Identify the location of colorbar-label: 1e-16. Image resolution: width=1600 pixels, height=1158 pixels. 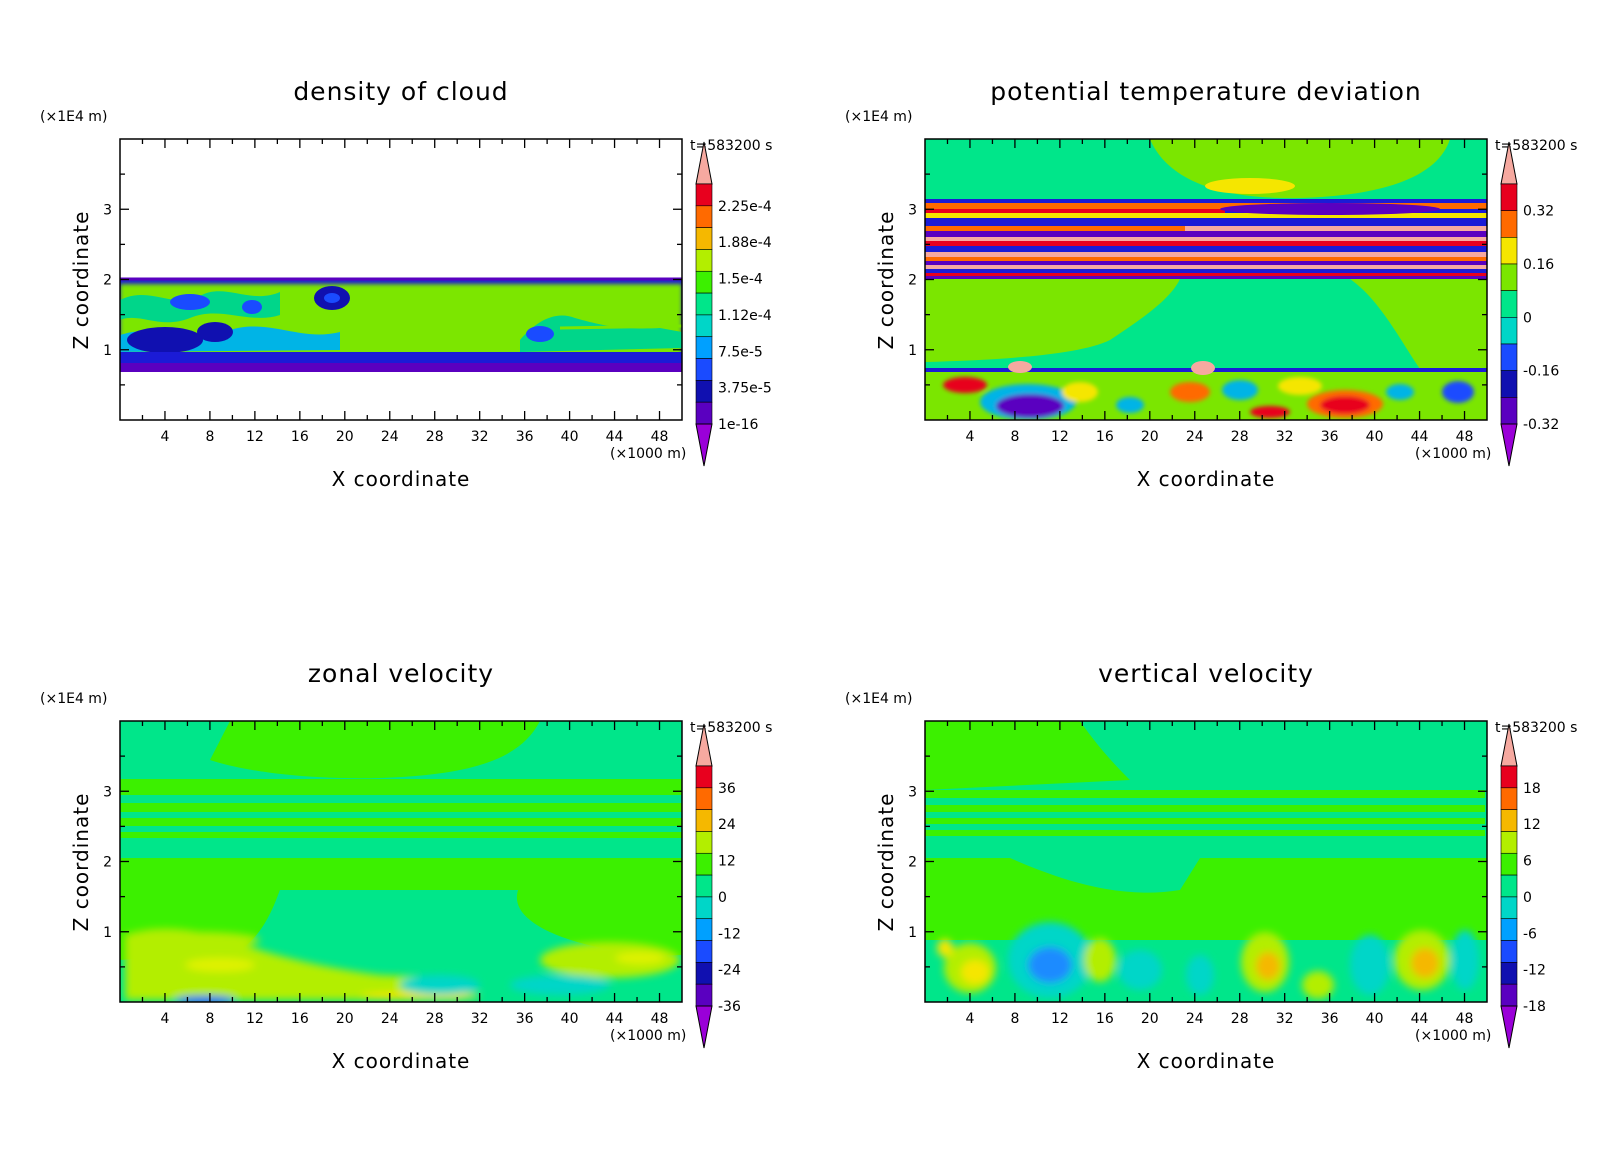
(738, 425).